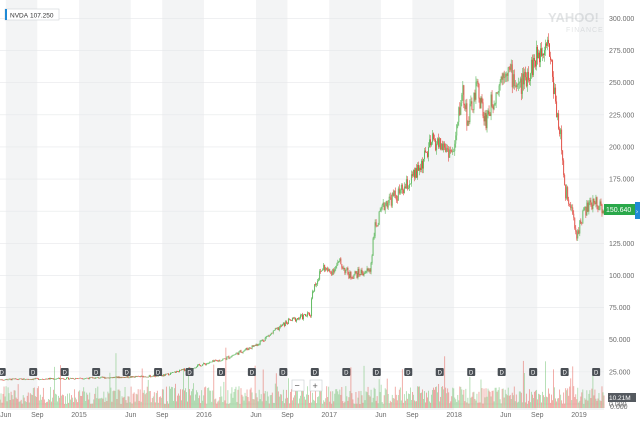 The height and width of the screenshot is (425, 640). I want to click on zoom-out-button: −, so click(298, 385).